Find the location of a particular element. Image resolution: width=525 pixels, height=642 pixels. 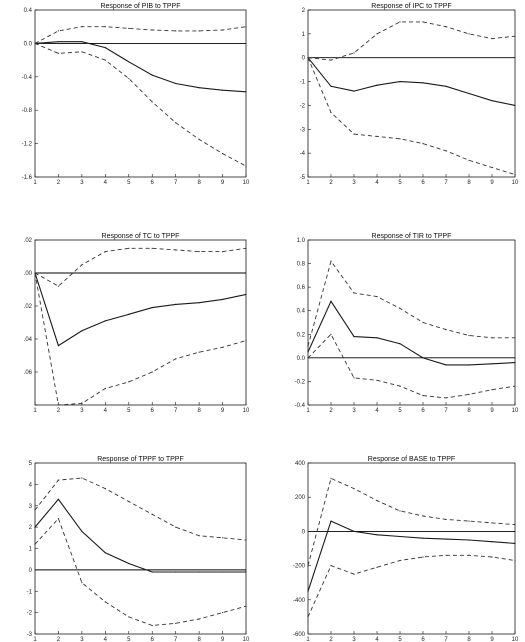

y-tick-label: -0.8 is located at coordinates (27, 111).